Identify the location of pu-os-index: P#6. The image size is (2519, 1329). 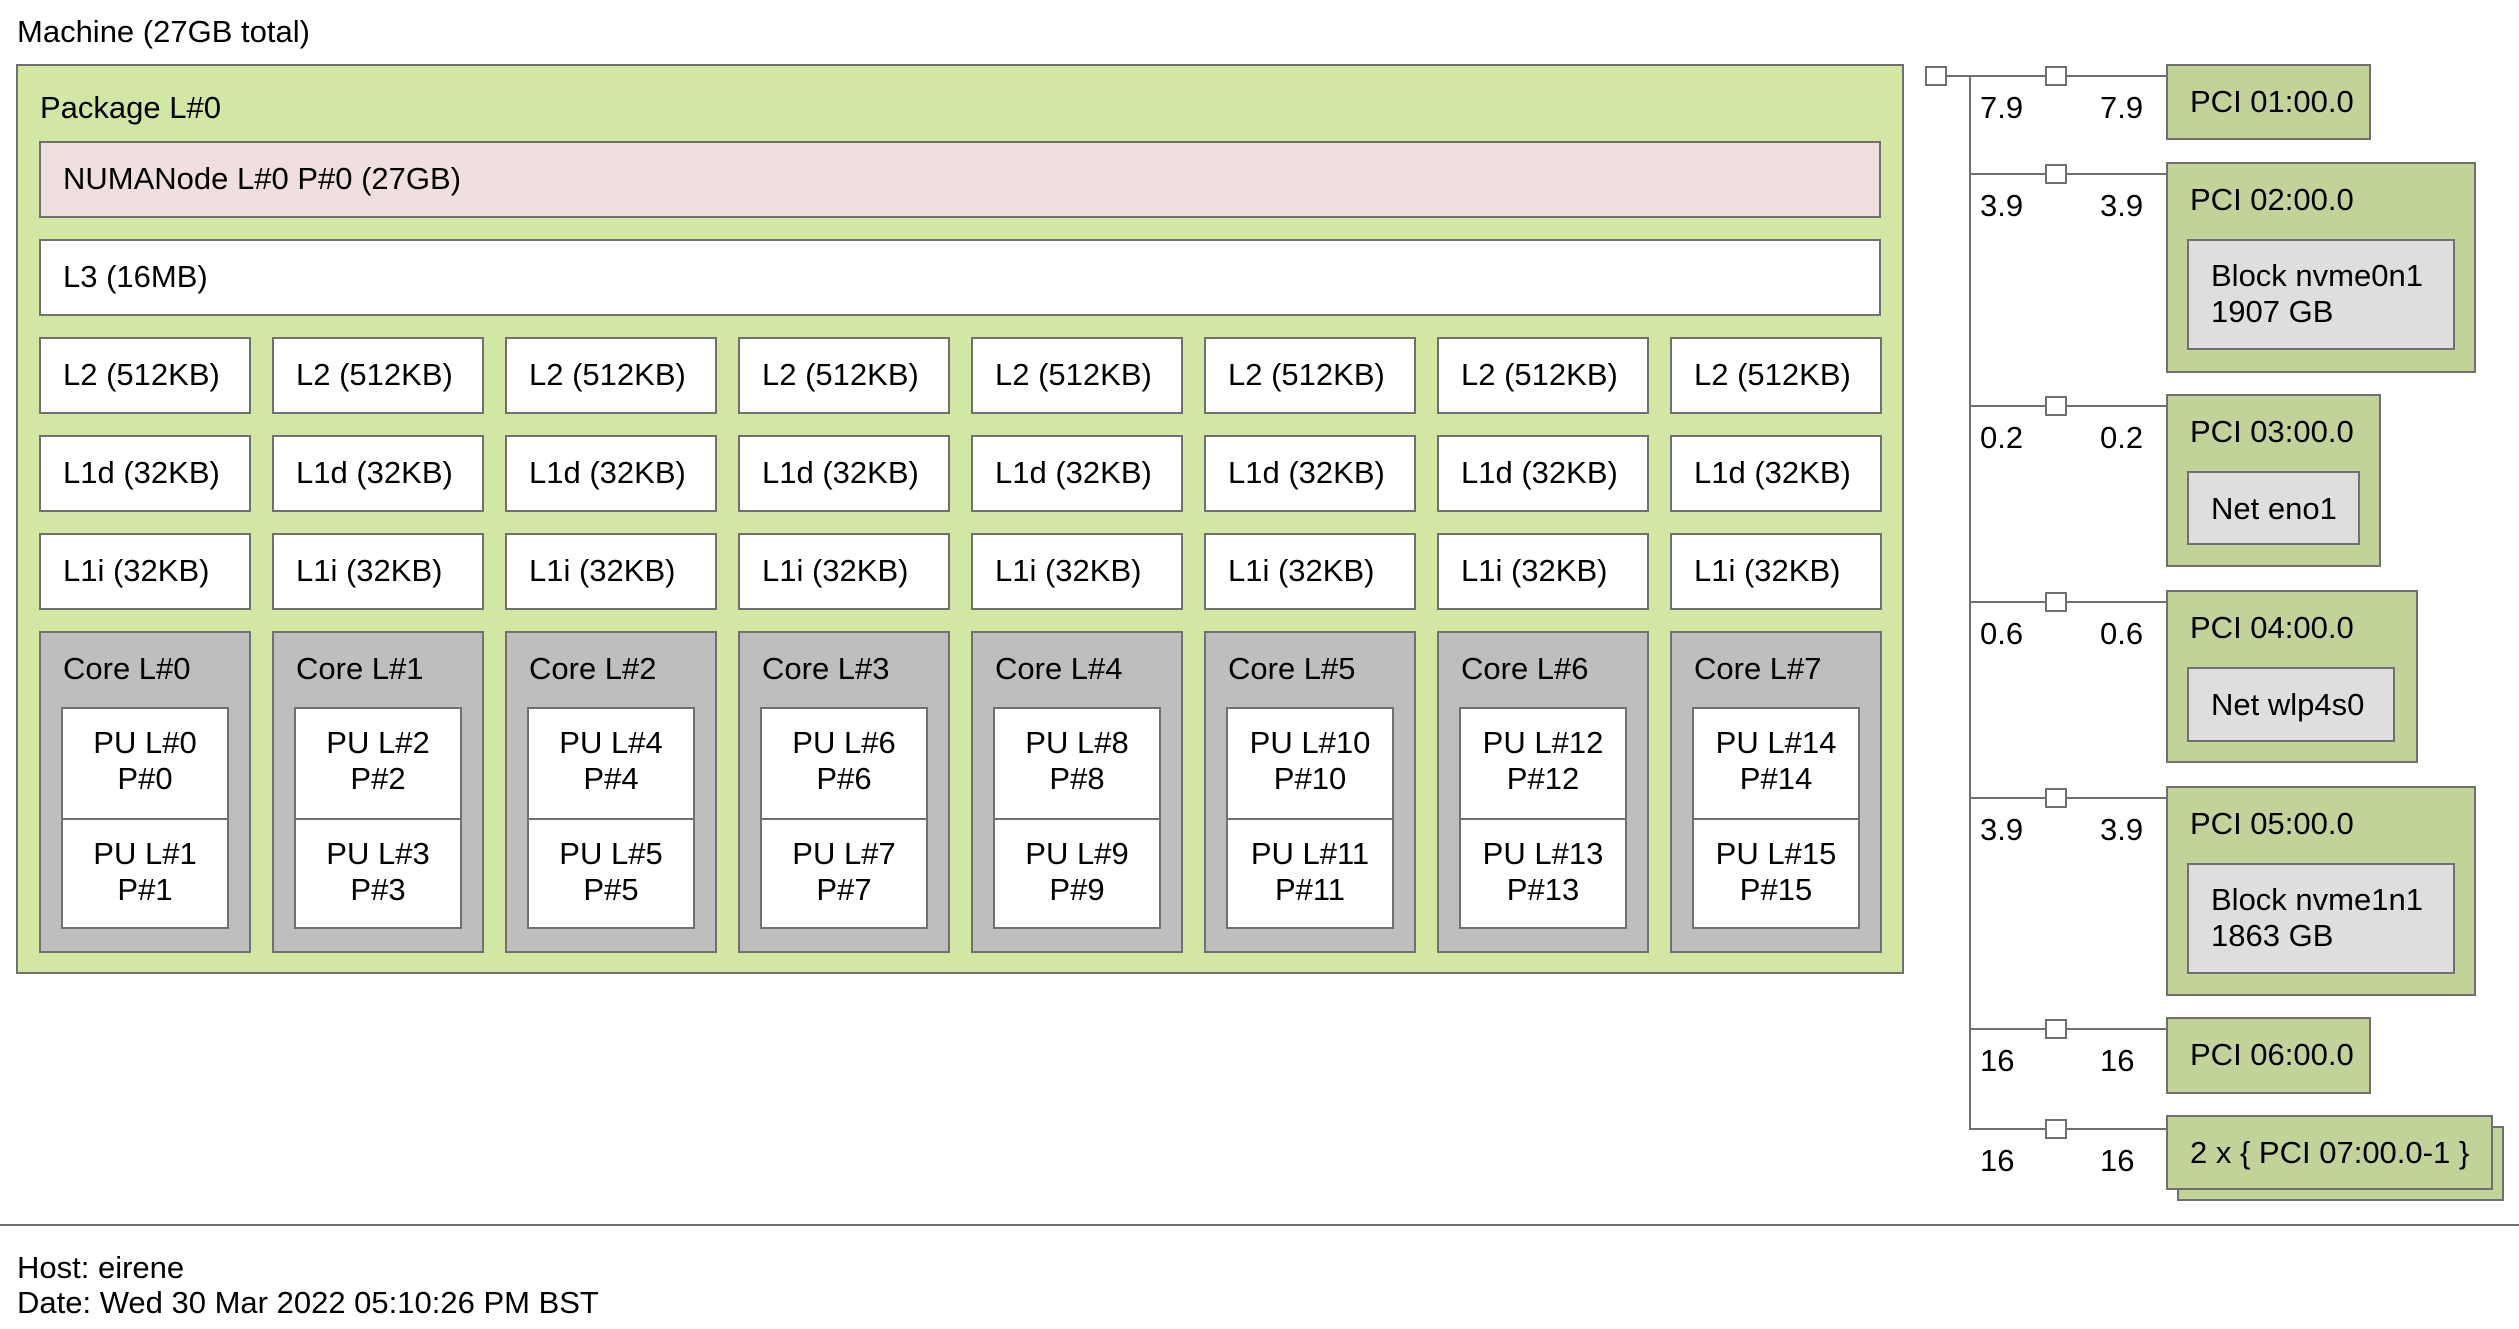
(844, 778).